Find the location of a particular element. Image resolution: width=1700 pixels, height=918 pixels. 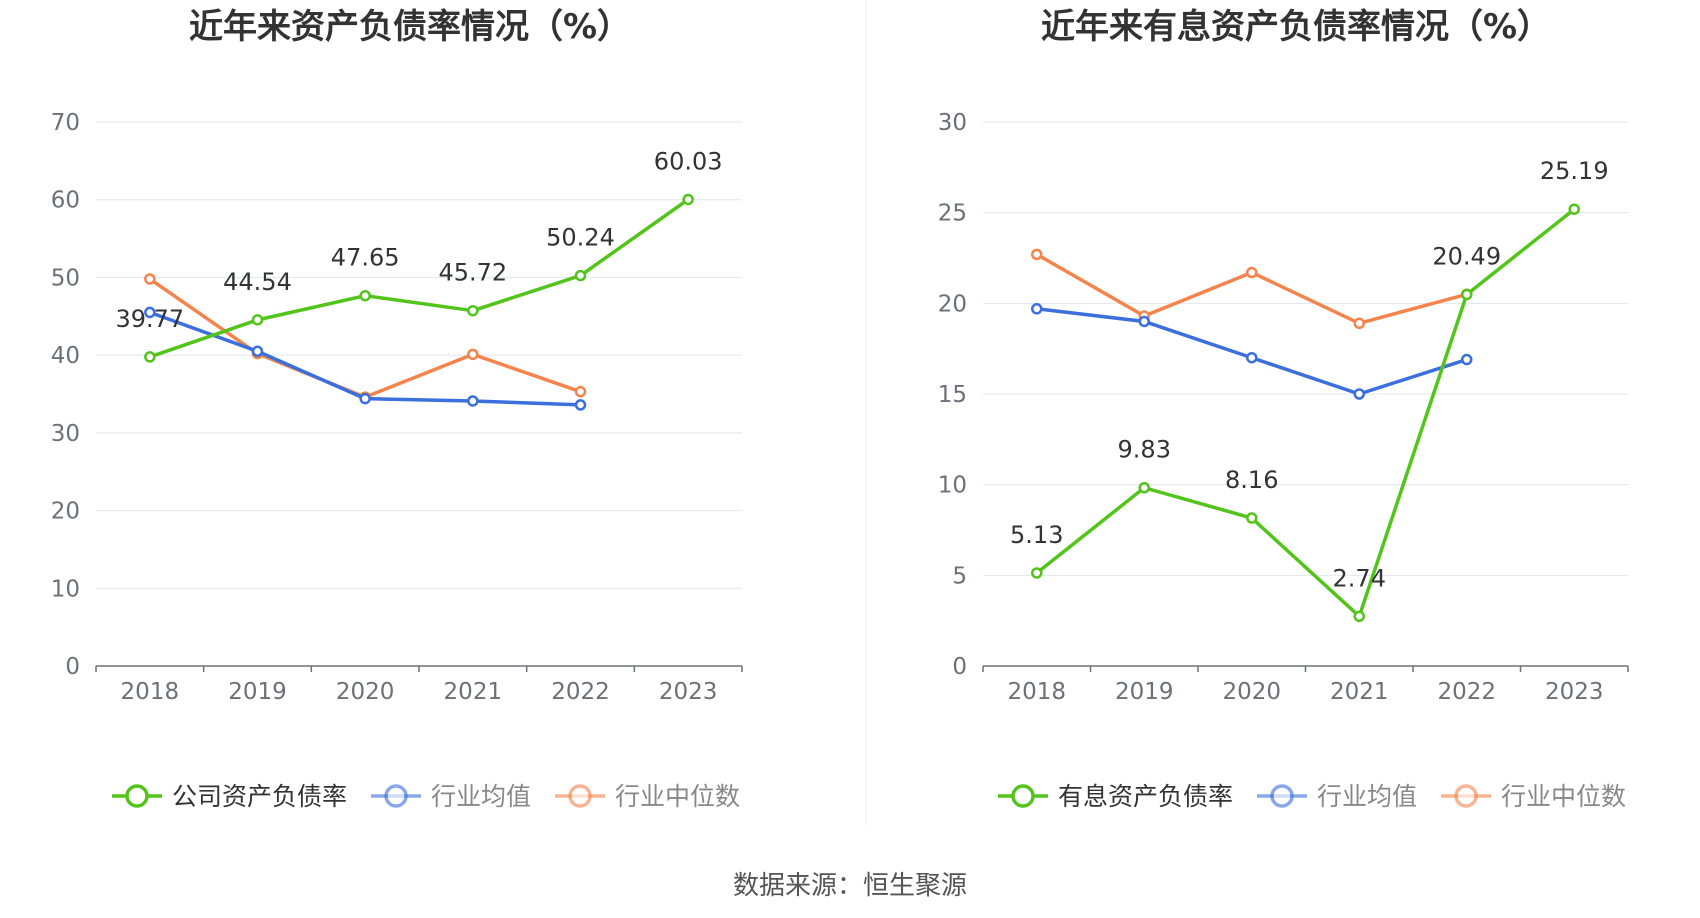

legend-item-1: 公司资产负债率 is located at coordinates (229, 796).